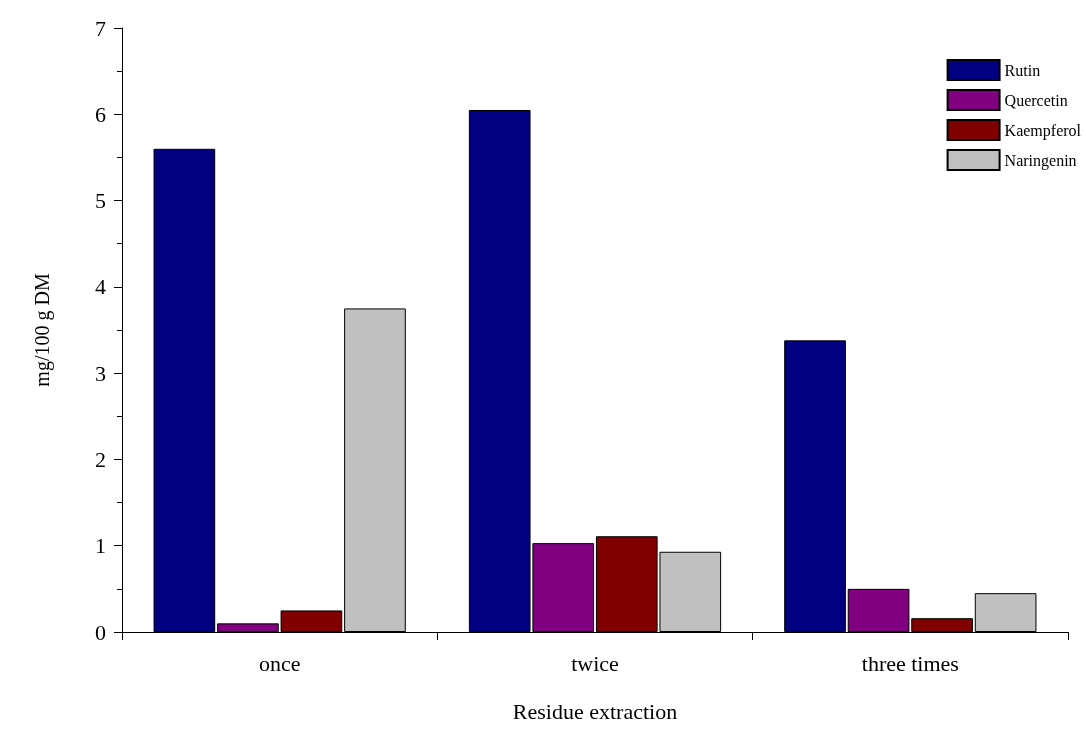 This screenshot has width=1086, height=740. Describe the element at coordinates (42, 330) in the screenshot. I see `y-axis-title: mg/100 g DM` at that location.